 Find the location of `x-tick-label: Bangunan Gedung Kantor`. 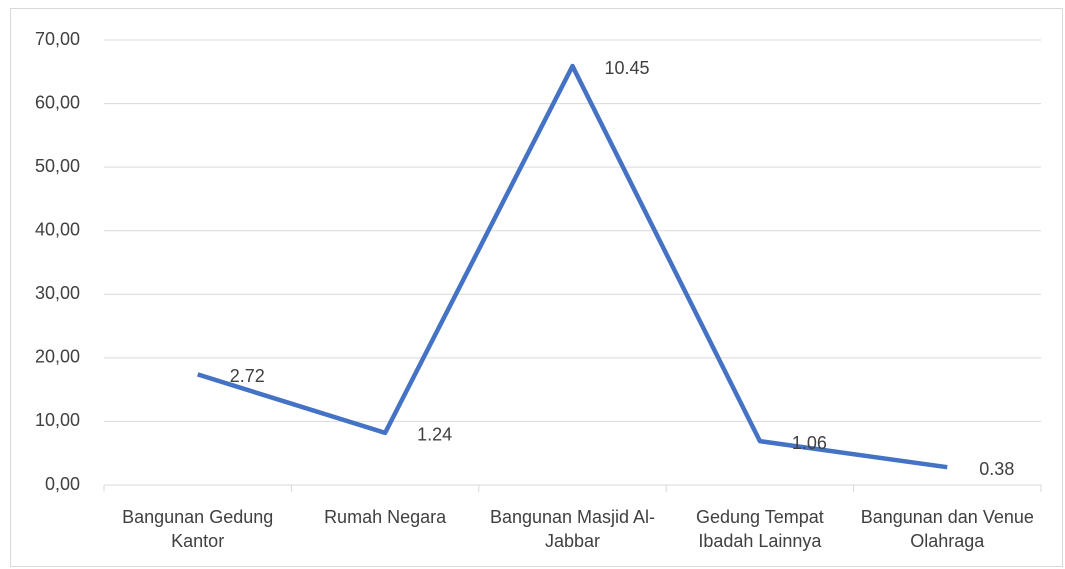

x-tick-label: Bangunan Gedung Kantor is located at coordinates (198, 529).